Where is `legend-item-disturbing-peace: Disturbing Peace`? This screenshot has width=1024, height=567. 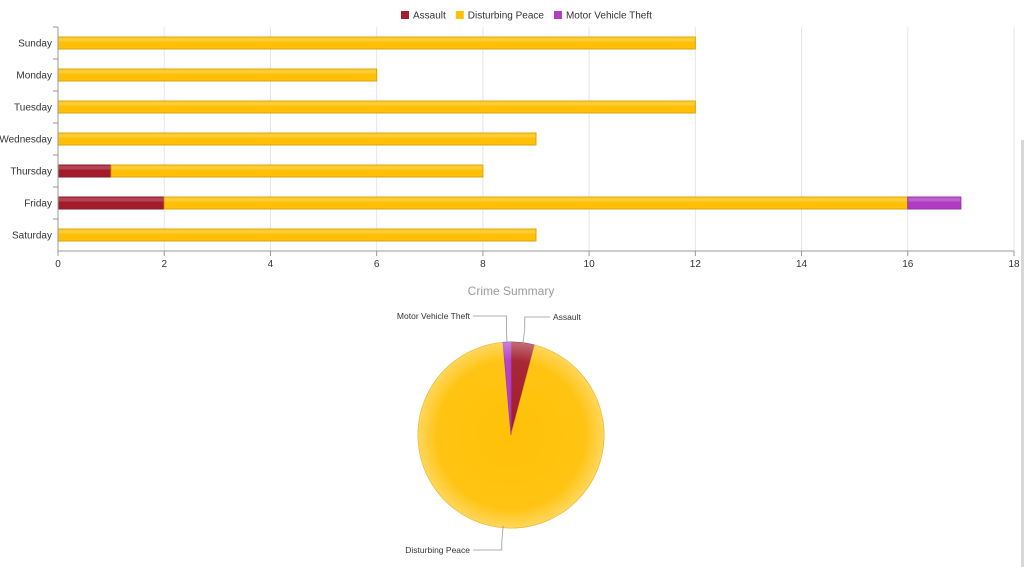
legend-item-disturbing-peace: Disturbing Peace is located at coordinates (500, 16).